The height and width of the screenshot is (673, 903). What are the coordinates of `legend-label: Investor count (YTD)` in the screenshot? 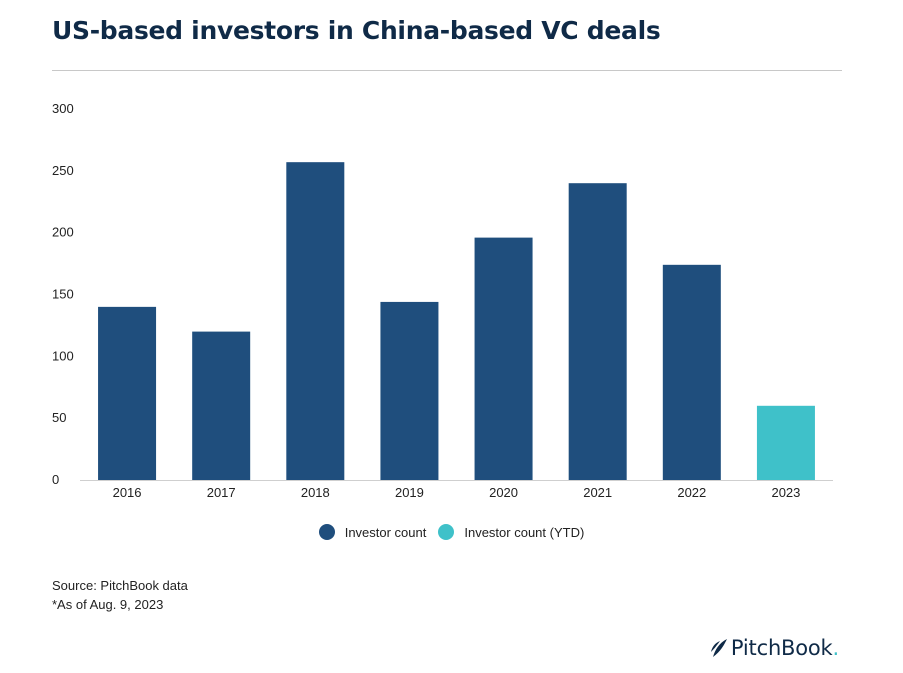 It's located at (524, 532).